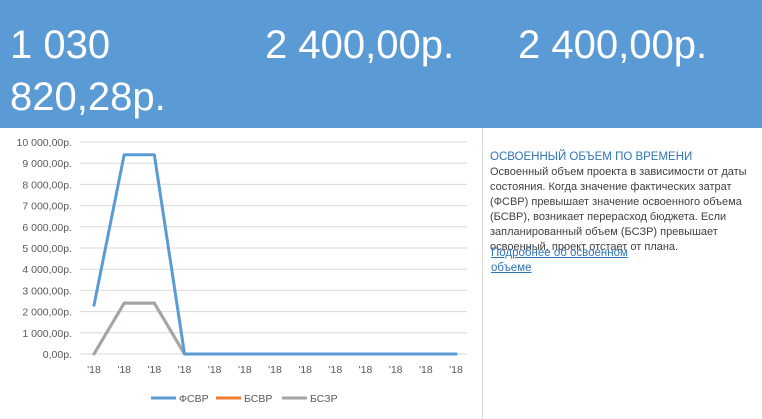 This screenshot has width=762, height=419. Describe the element at coordinates (613, 45) in the screenshot. I see `metric-planned-value: 2 400,00р.` at that location.